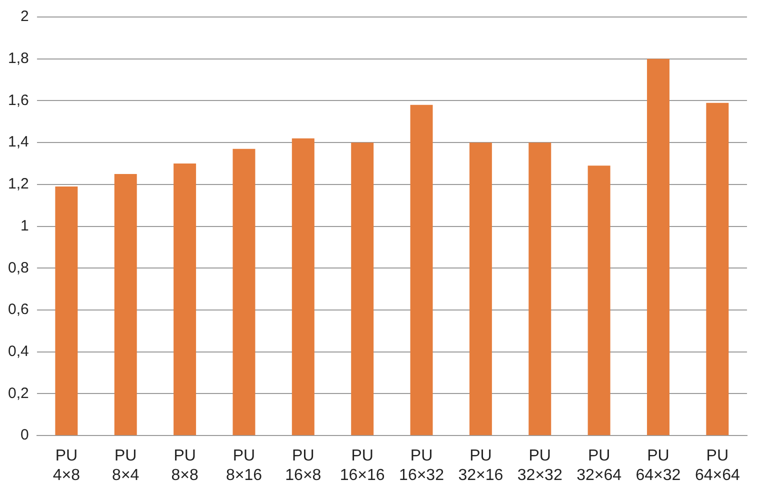  What do you see at coordinates (18, 58) in the screenshot?
I see `y-tick-label: 1,8` at bounding box center [18, 58].